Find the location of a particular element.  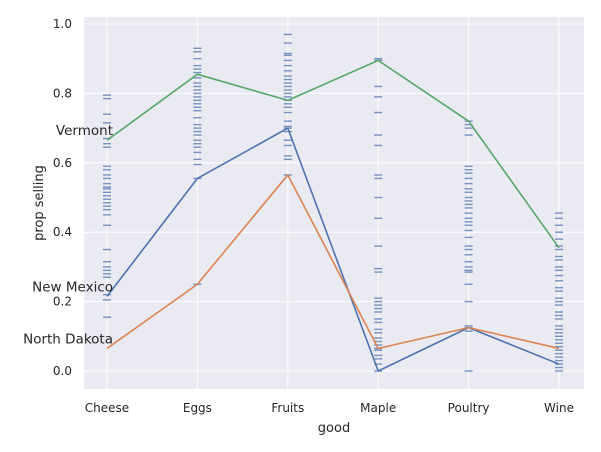

series-label: New Mexico is located at coordinates (72, 287).